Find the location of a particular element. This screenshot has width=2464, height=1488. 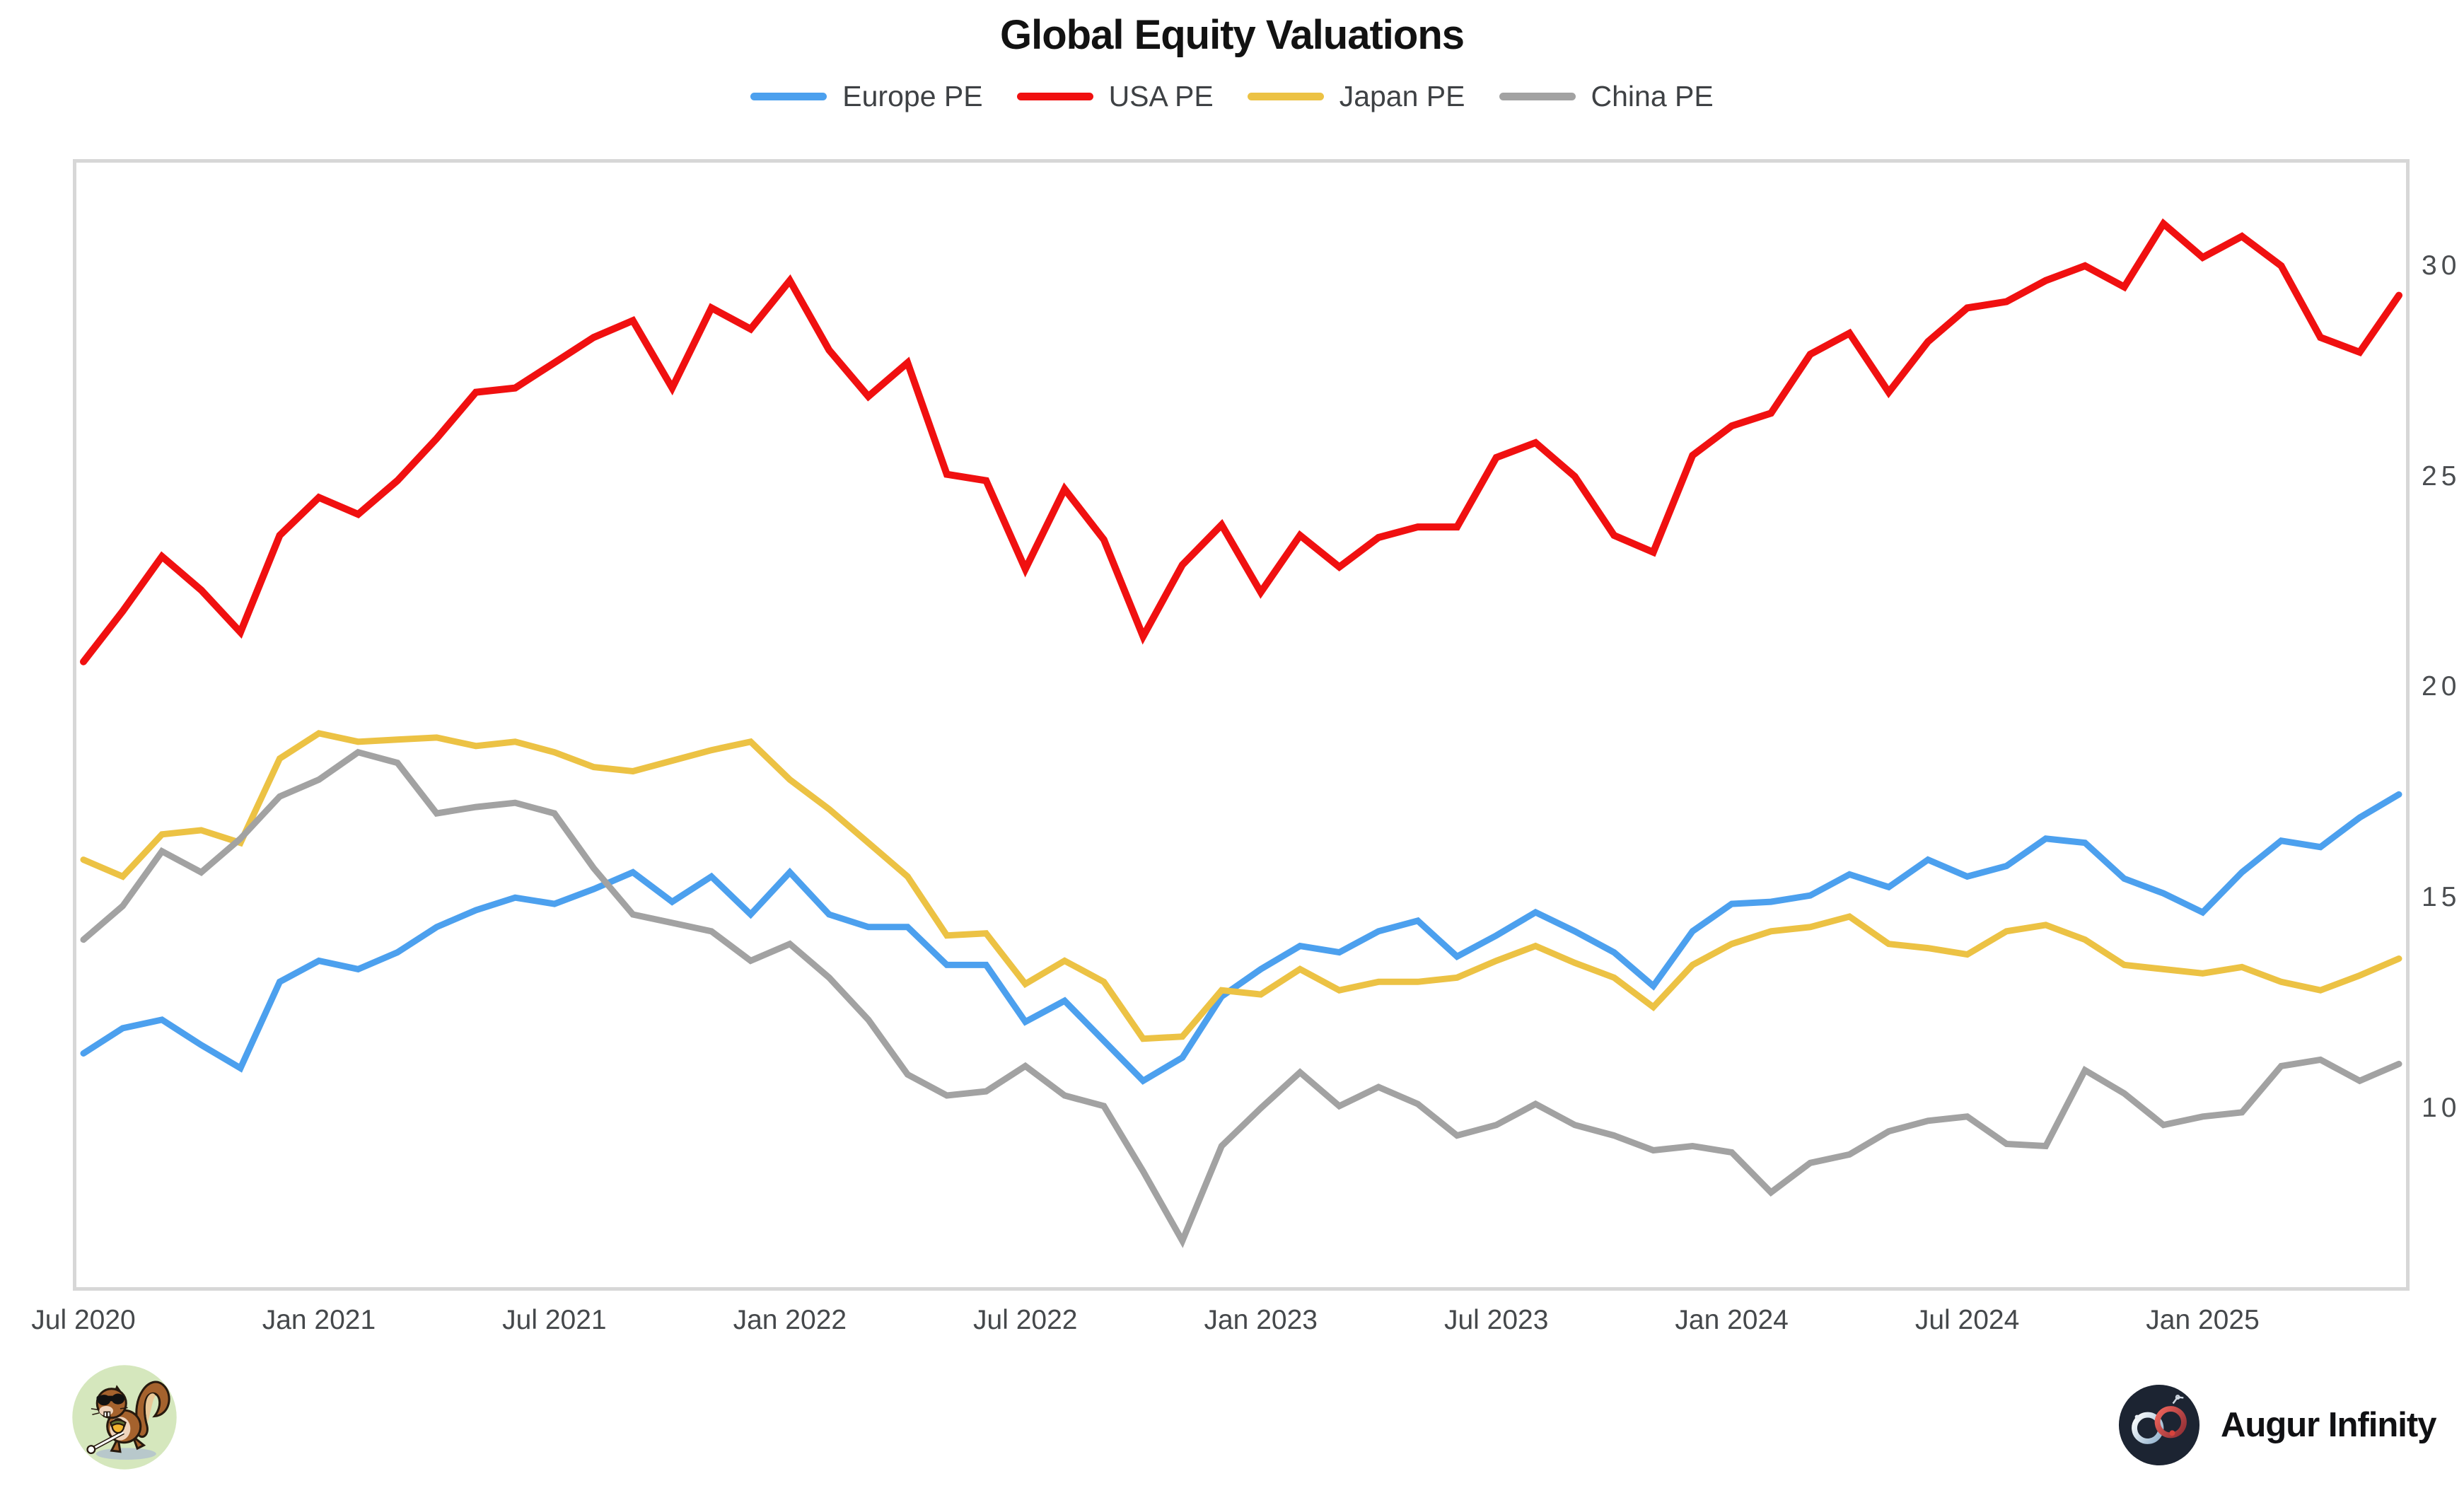

legend-item-usa-pe: USA PE is located at coordinates (1115, 96).